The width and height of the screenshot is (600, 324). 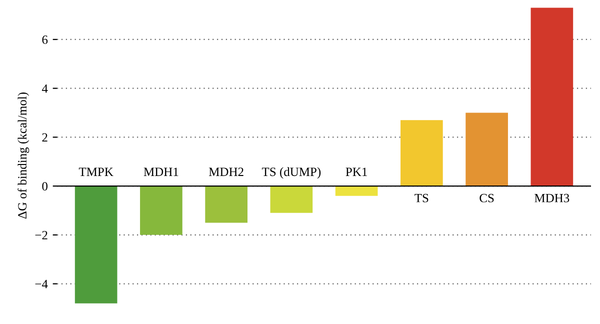 What do you see at coordinates (161, 172) in the screenshot?
I see `x-tick-label: MDH1` at bounding box center [161, 172].